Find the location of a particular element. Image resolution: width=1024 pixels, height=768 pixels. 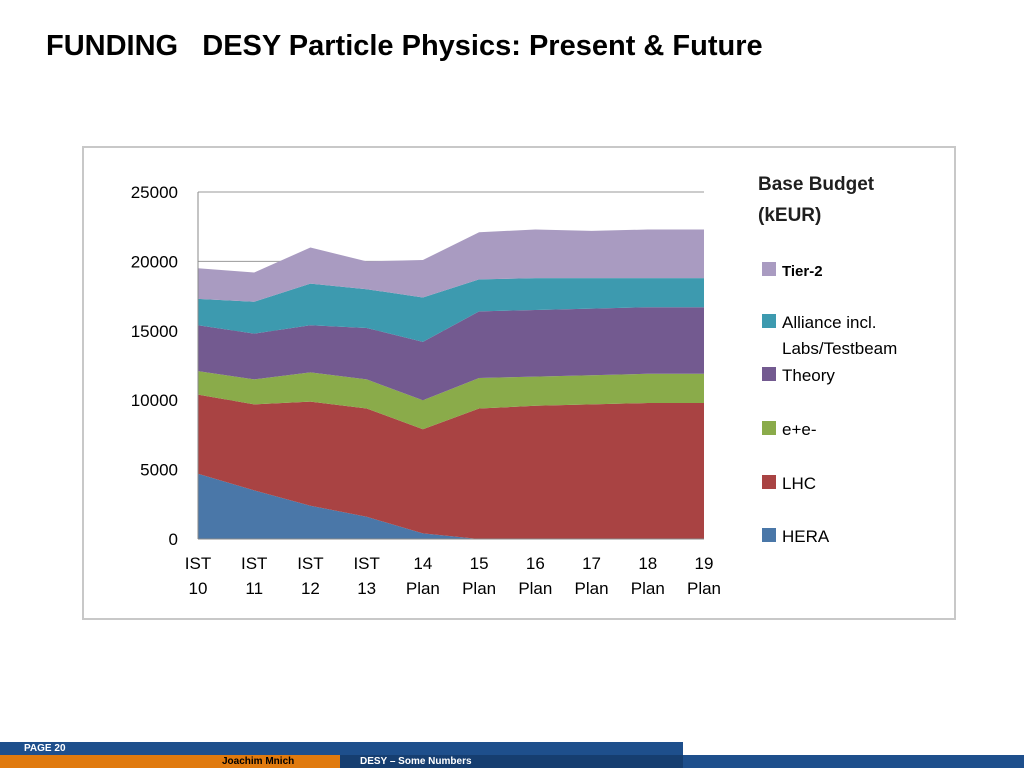

chart-title-line: Base Budget is located at coordinates (816, 184).